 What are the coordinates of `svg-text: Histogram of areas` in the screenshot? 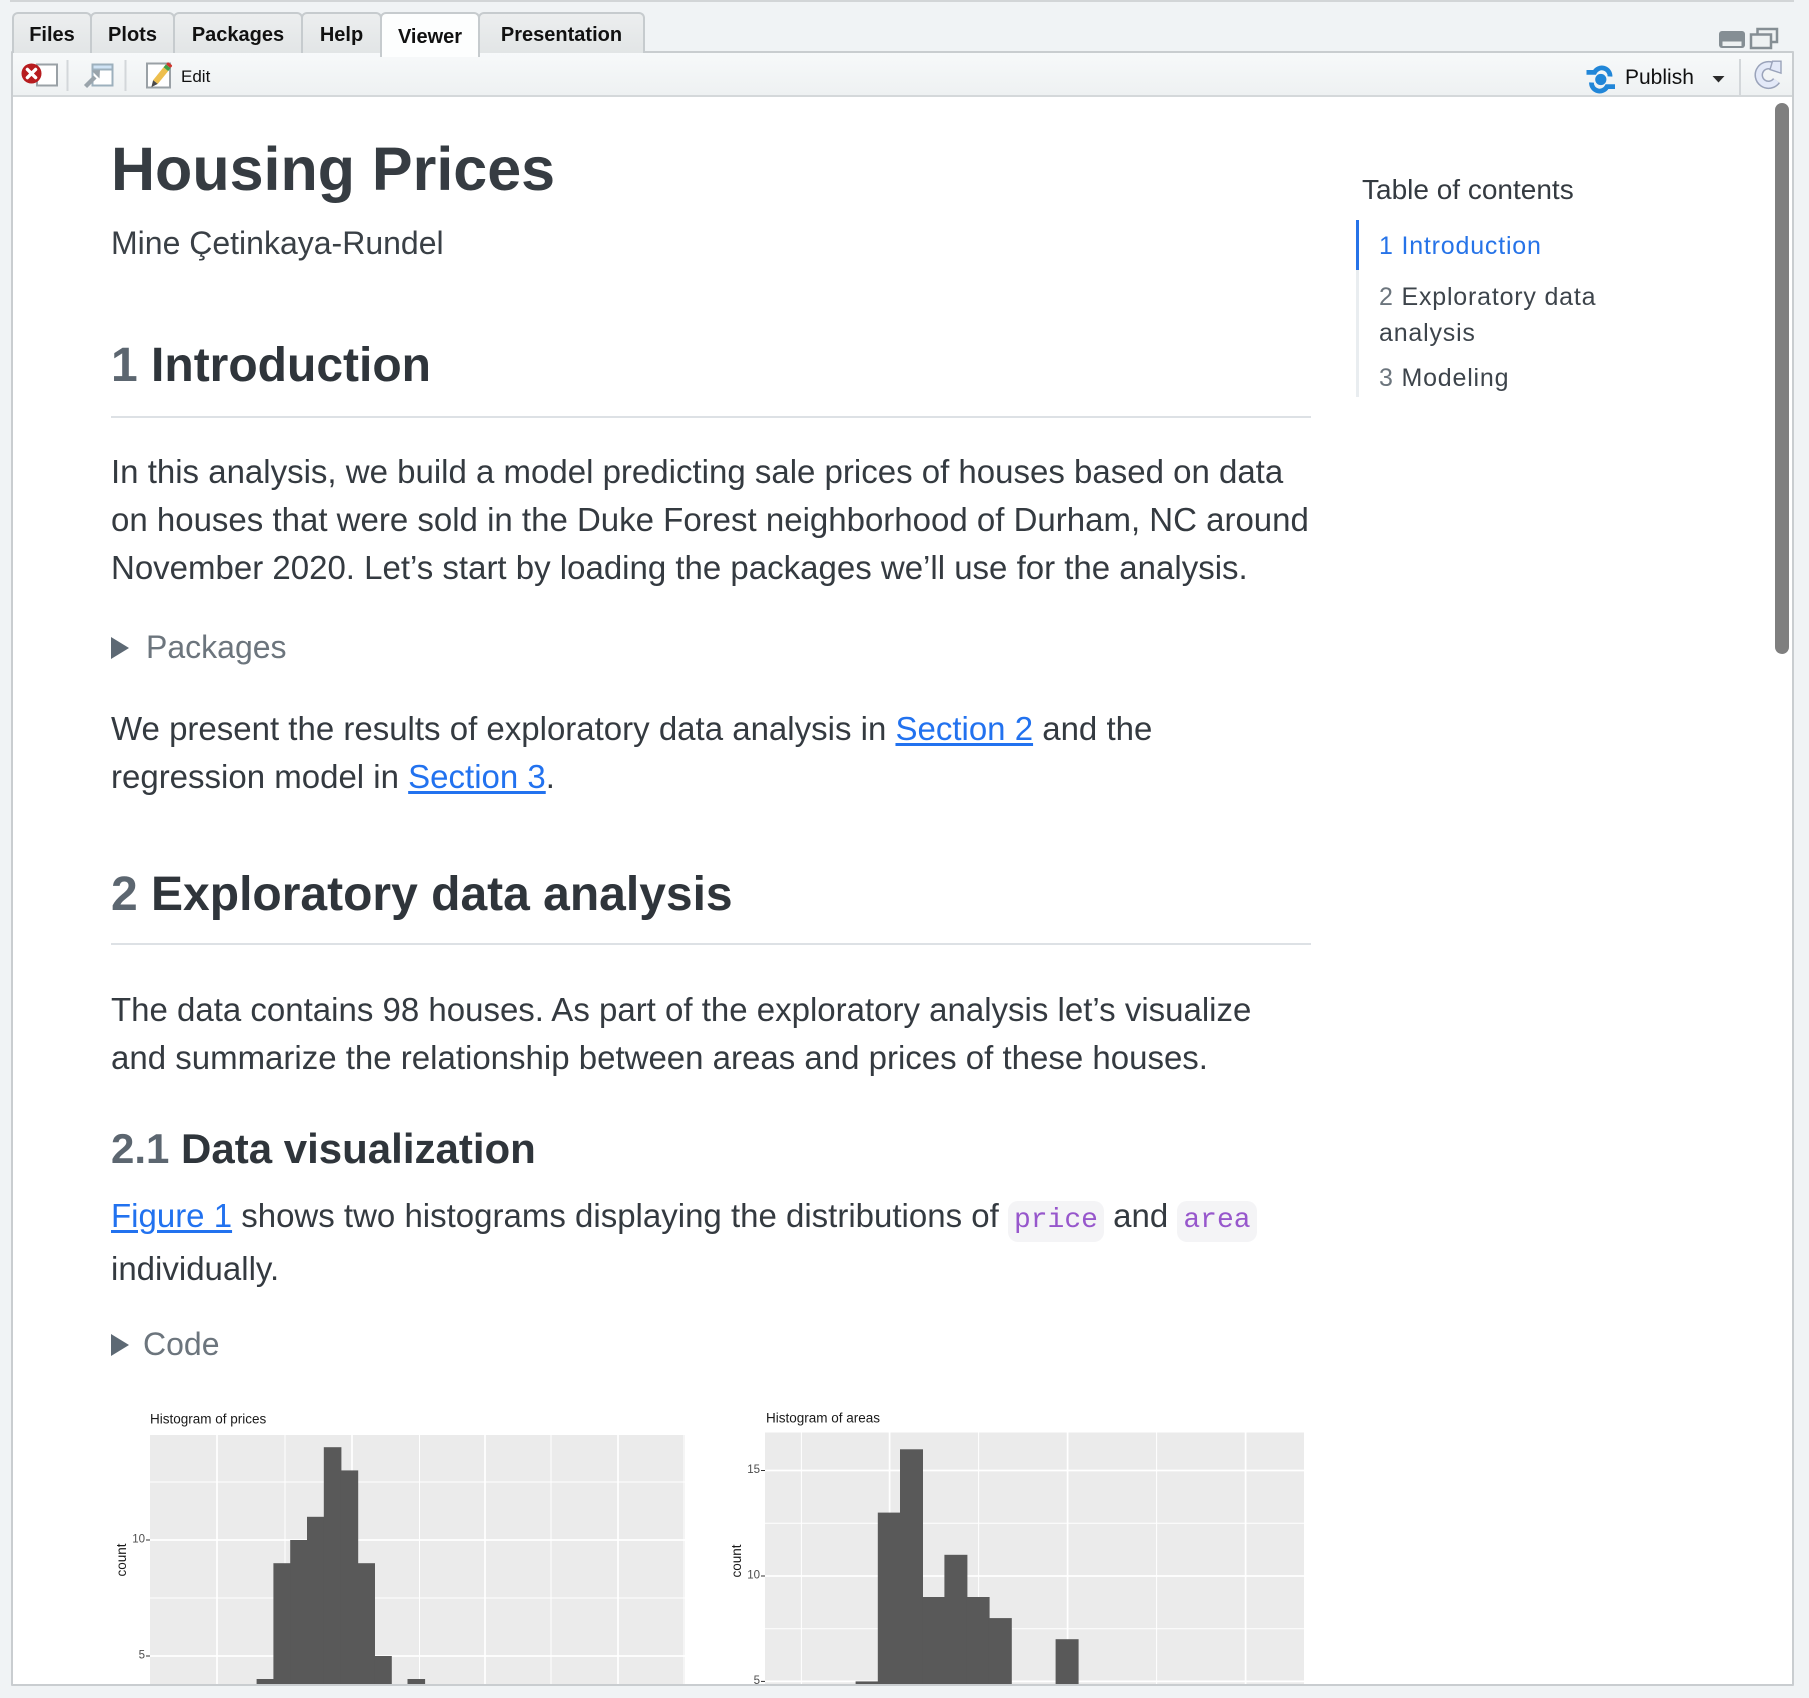 It's located at (823, 1418).